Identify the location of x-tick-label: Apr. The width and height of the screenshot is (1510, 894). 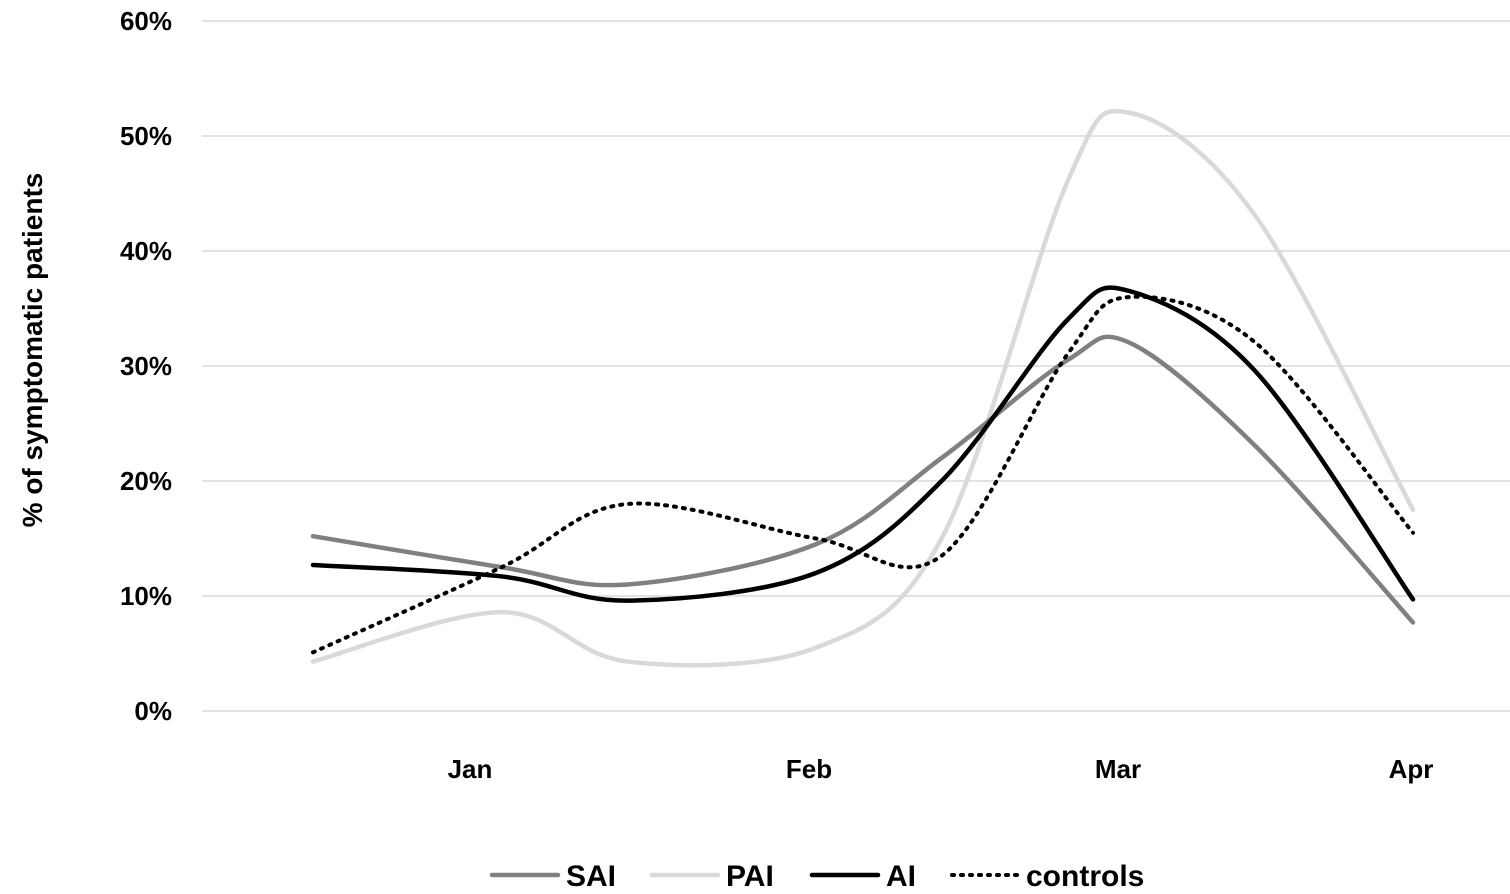
(1411, 769).